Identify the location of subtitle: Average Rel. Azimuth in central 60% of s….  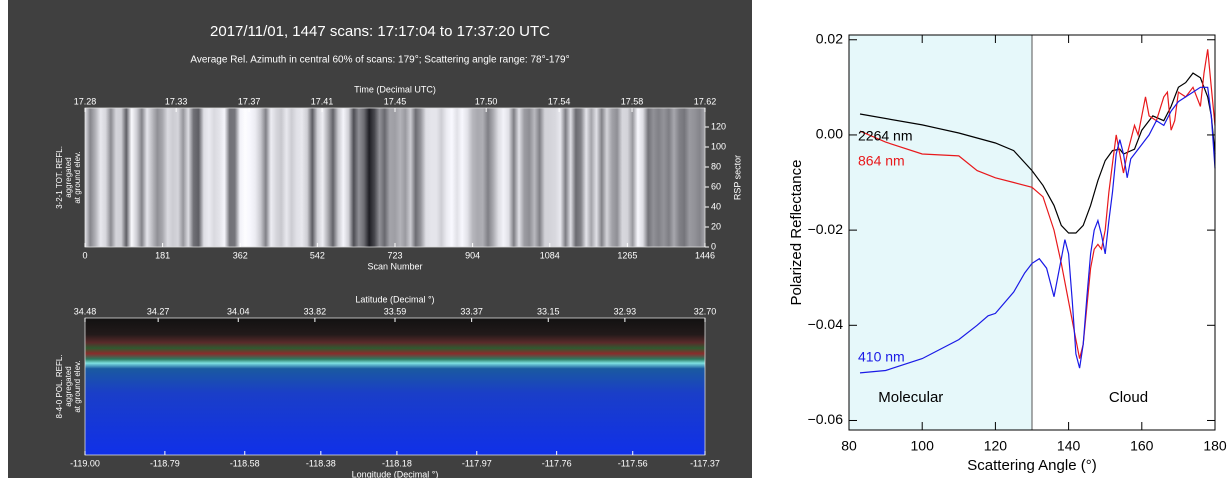
(379, 60).